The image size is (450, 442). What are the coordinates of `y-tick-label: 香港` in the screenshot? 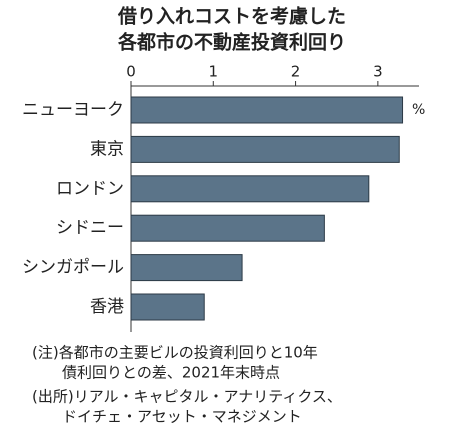 It's located at (107, 307).